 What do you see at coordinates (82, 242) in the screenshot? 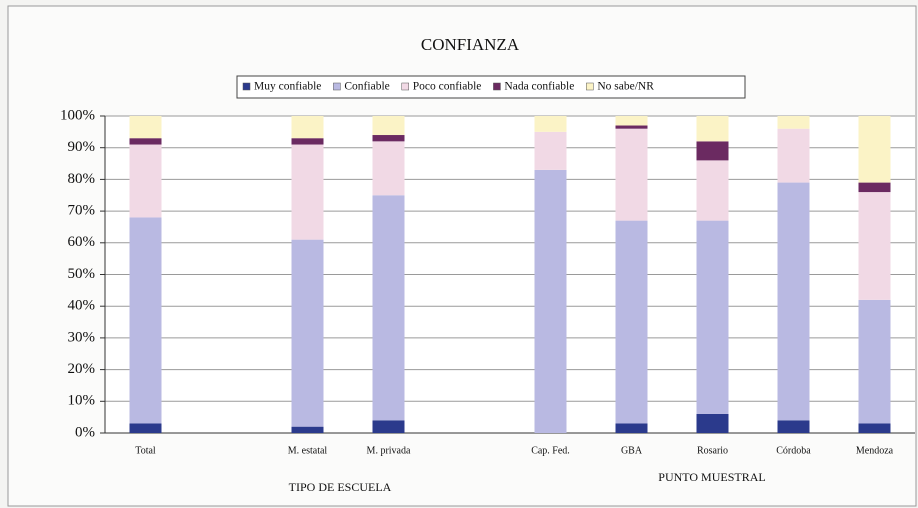
I see `y-tick-label: 60%` at bounding box center [82, 242].